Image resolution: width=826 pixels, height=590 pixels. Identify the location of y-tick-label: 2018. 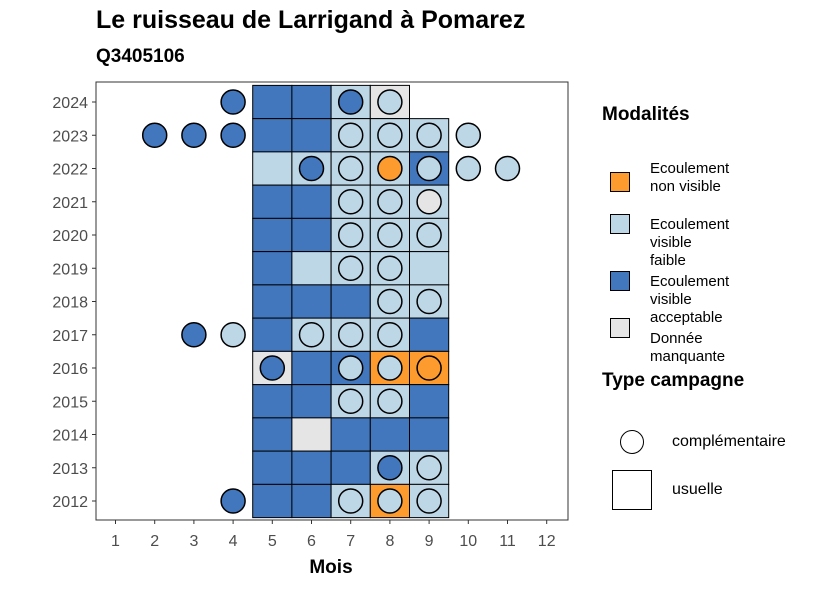
(70, 303).